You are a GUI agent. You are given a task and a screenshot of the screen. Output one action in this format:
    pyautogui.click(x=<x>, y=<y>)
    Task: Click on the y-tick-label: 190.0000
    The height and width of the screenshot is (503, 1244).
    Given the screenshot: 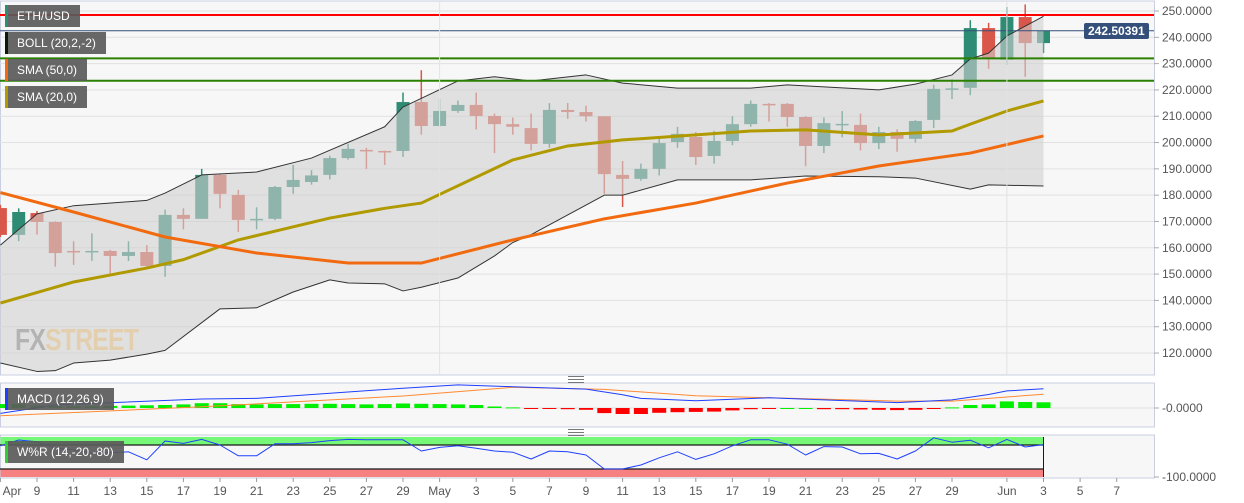 What is the action you would take?
    pyautogui.click(x=1187, y=169)
    